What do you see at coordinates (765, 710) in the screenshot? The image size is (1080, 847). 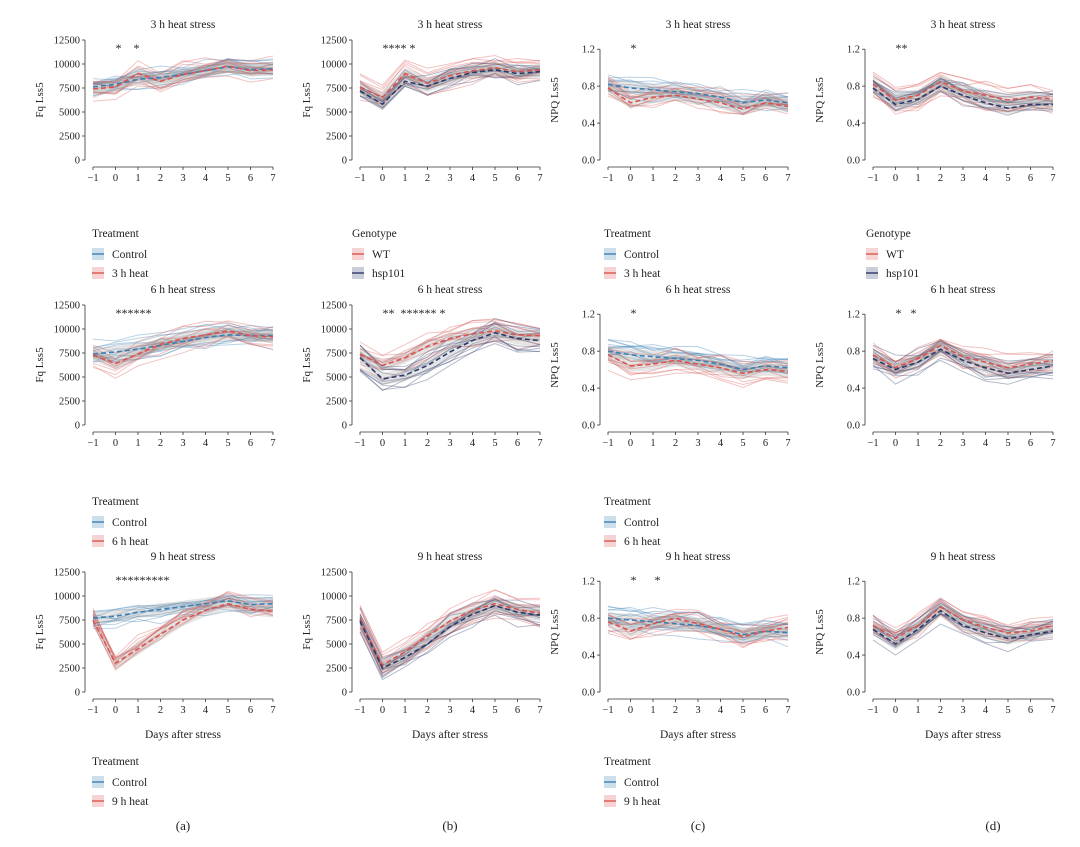 I see `x-tick-label: 6` at bounding box center [765, 710].